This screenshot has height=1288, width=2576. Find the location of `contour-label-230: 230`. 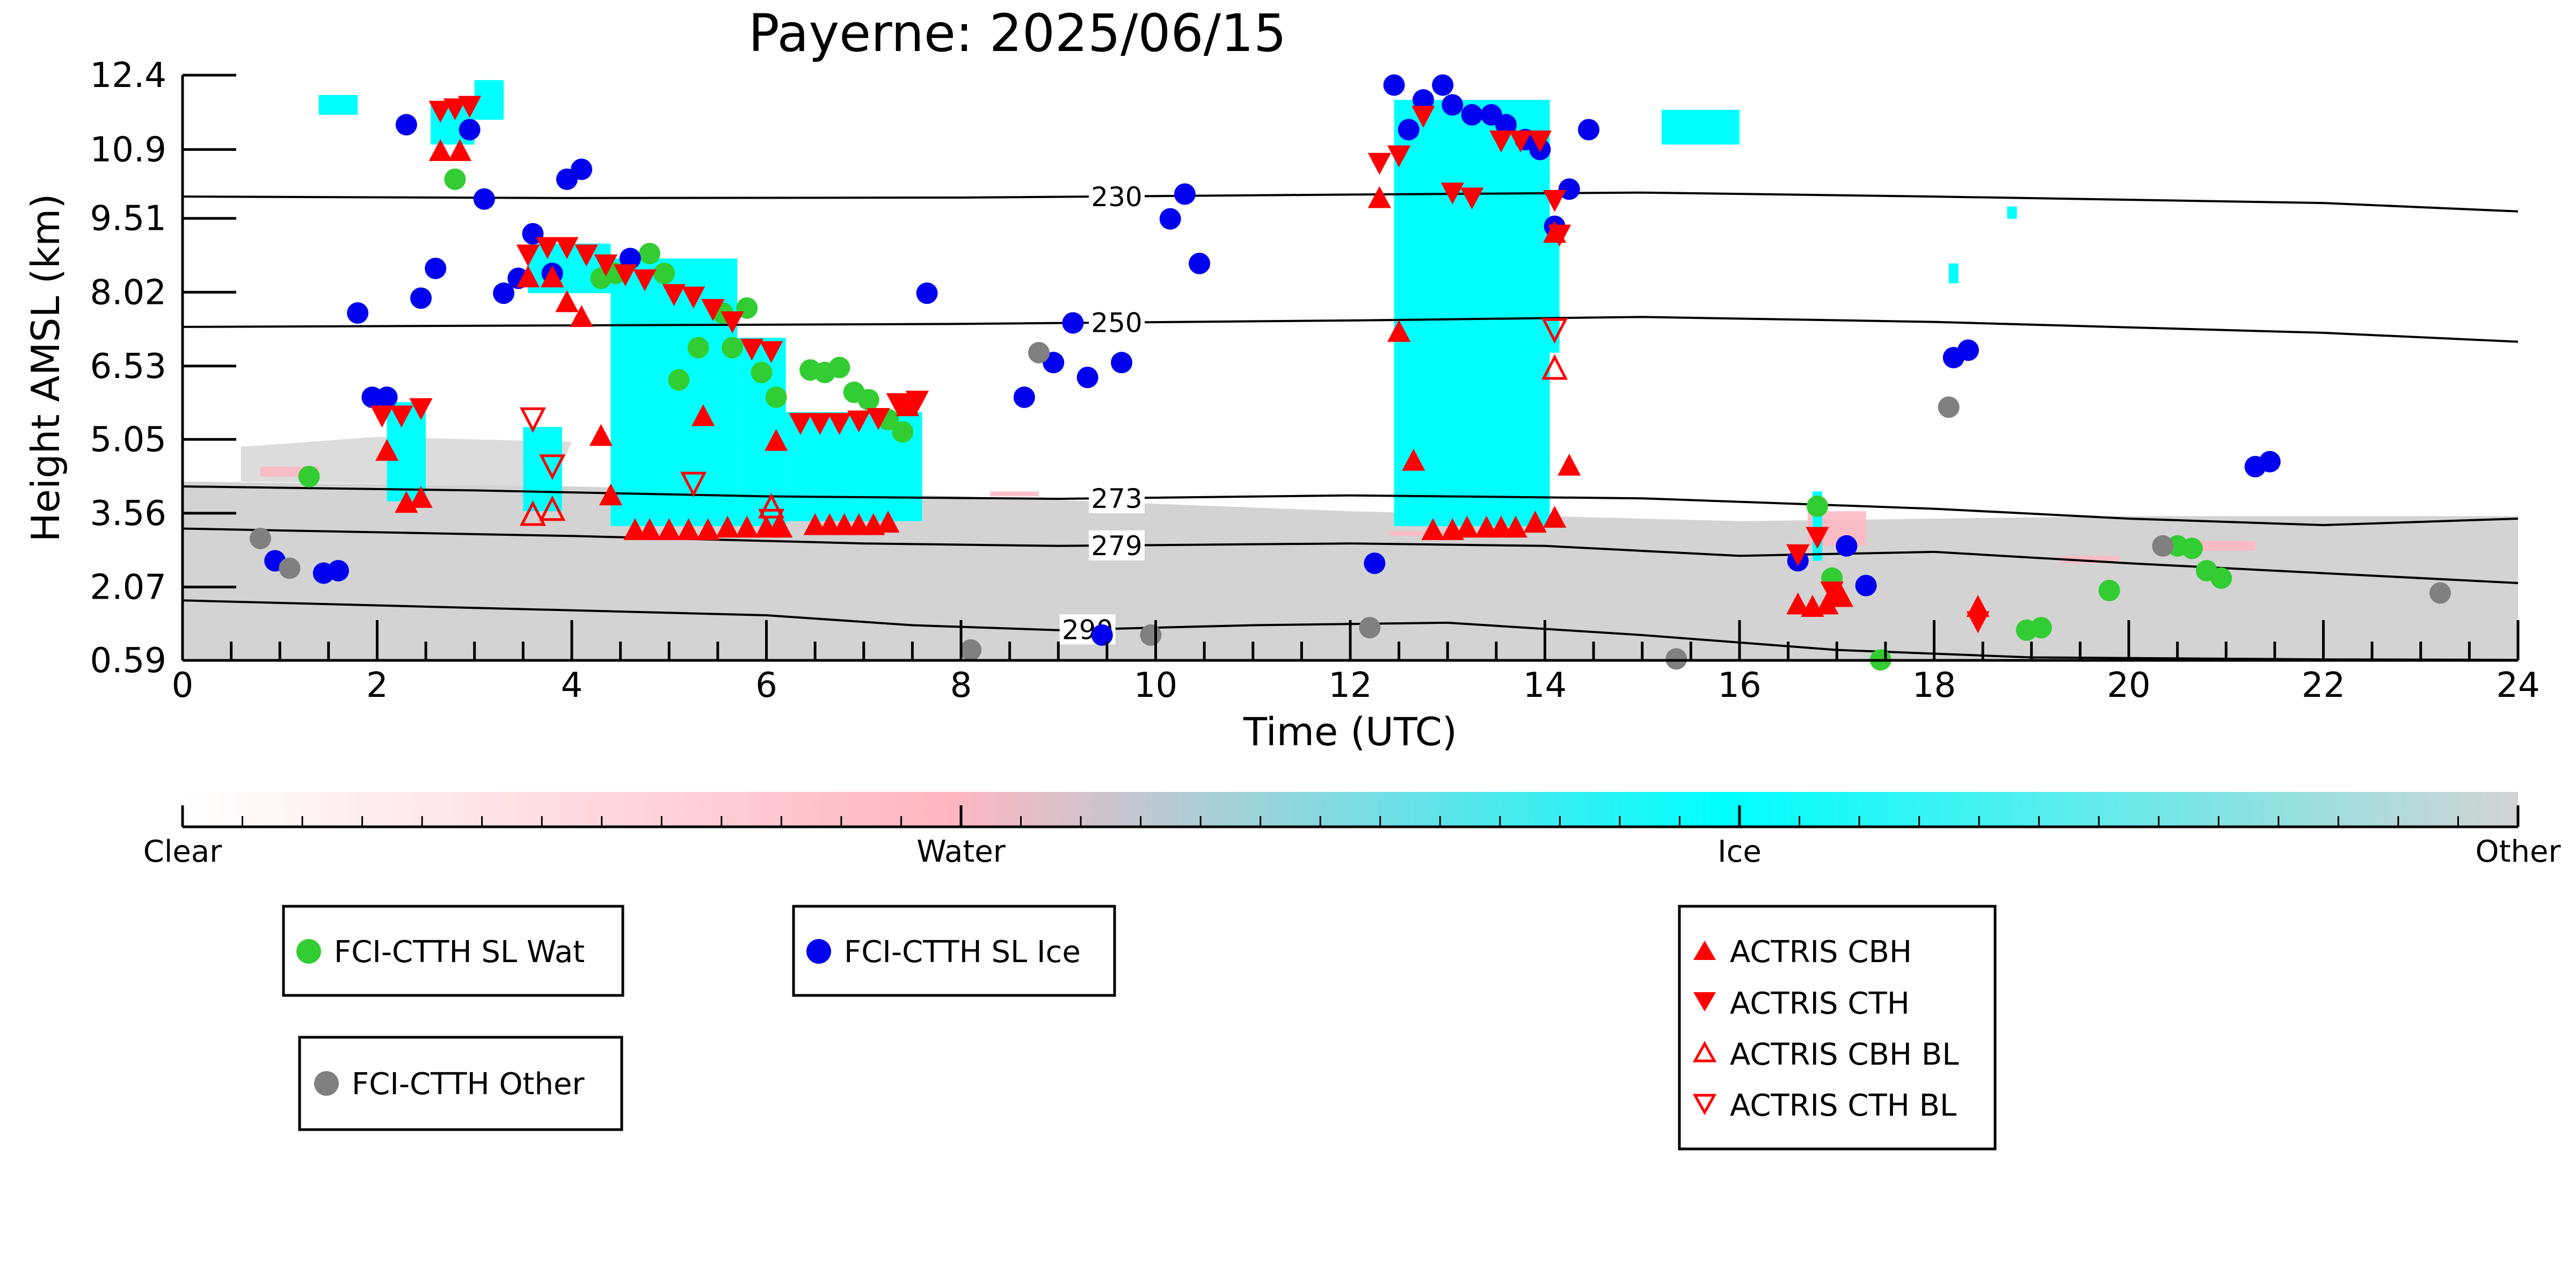

contour-label-230: 230 is located at coordinates (1116, 197).